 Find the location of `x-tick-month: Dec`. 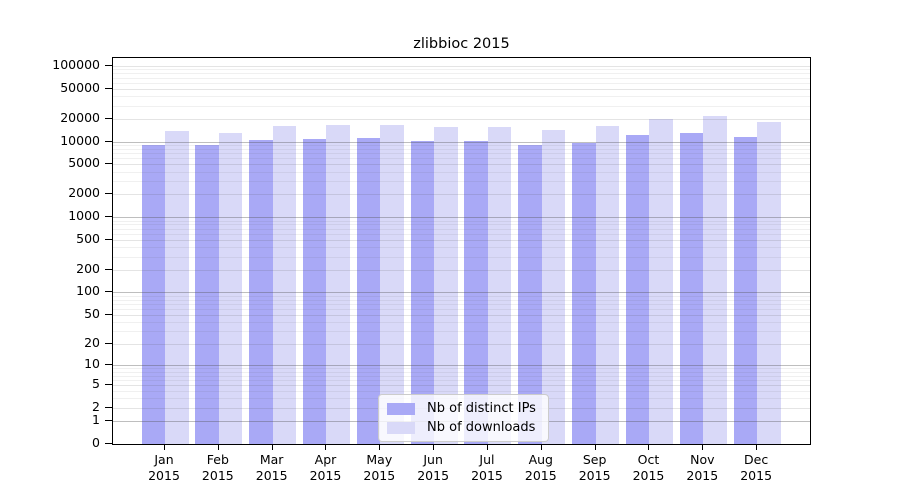

x-tick-month: Dec is located at coordinates (756, 459).